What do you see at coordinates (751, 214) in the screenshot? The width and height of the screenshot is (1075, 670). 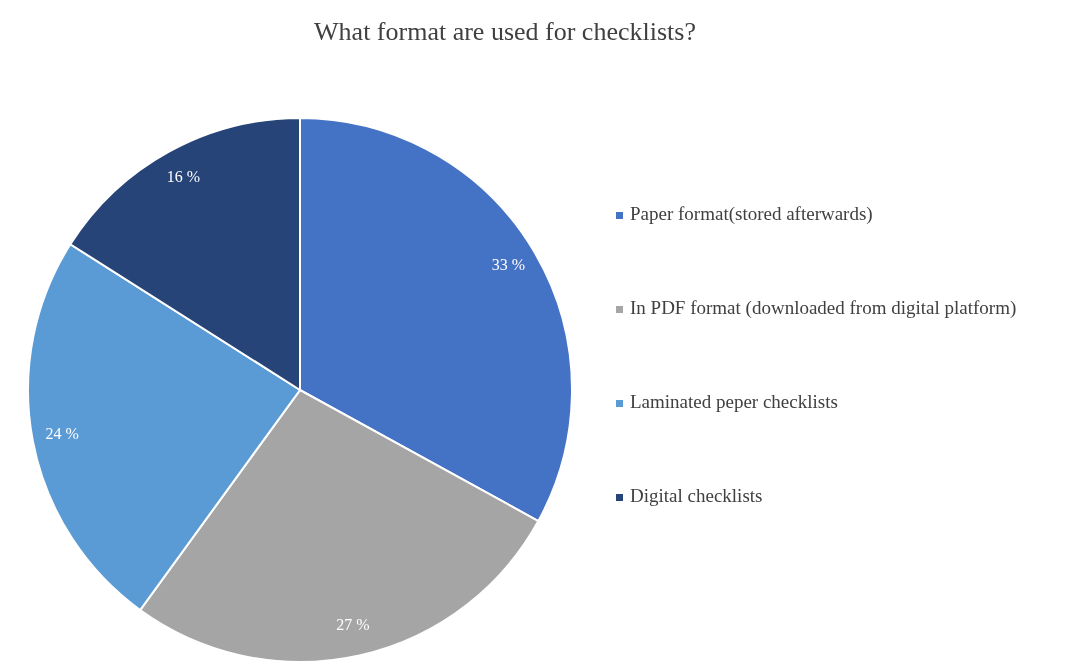 I see `legend-label: Paper format(stored afterwards)` at bounding box center [751, 214].